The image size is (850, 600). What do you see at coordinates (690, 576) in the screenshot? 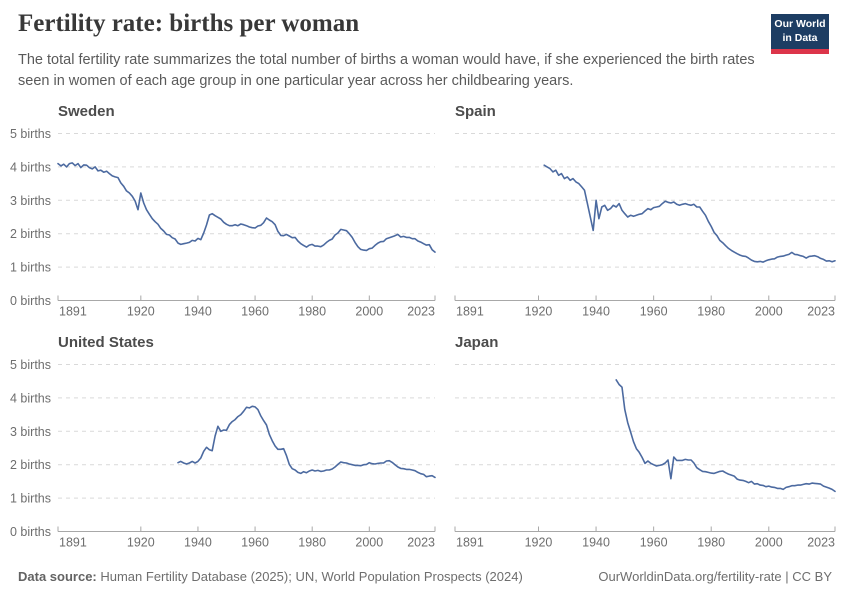
I see `owid-url-link: OurWorldinData.org/fertility-rate` at bounding box center [690, 576].